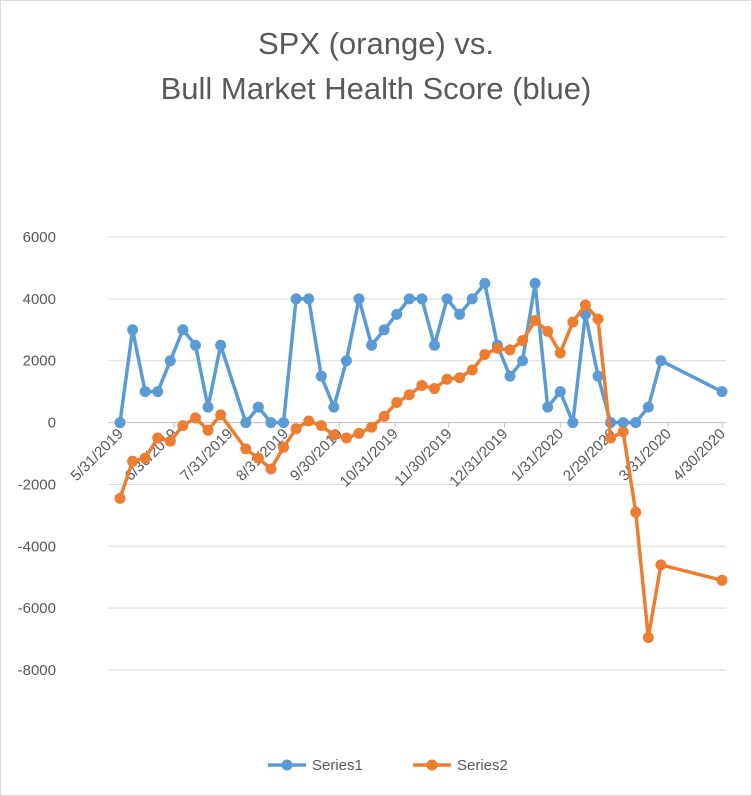  I want to click on legend-label-series2: Series2, so click(482, 765).